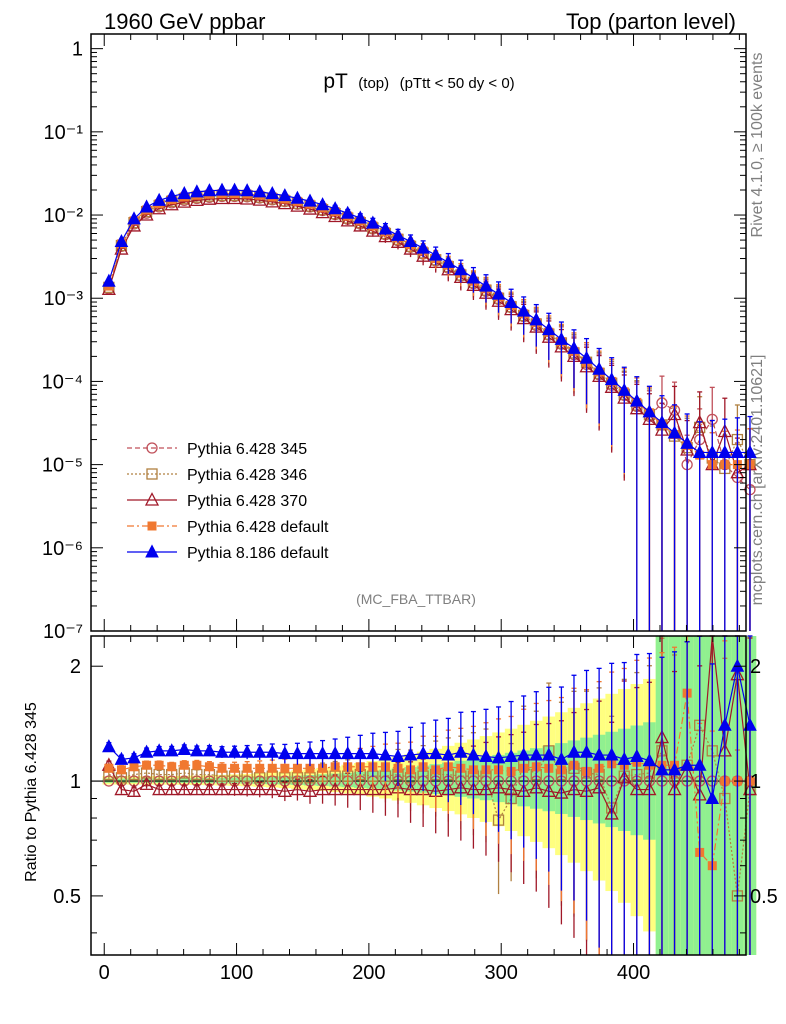 The image size is (786, 1024). Describe the element at coordinates (77, 50) in the screenshot. I see `y-tick-label: 1` at that location.